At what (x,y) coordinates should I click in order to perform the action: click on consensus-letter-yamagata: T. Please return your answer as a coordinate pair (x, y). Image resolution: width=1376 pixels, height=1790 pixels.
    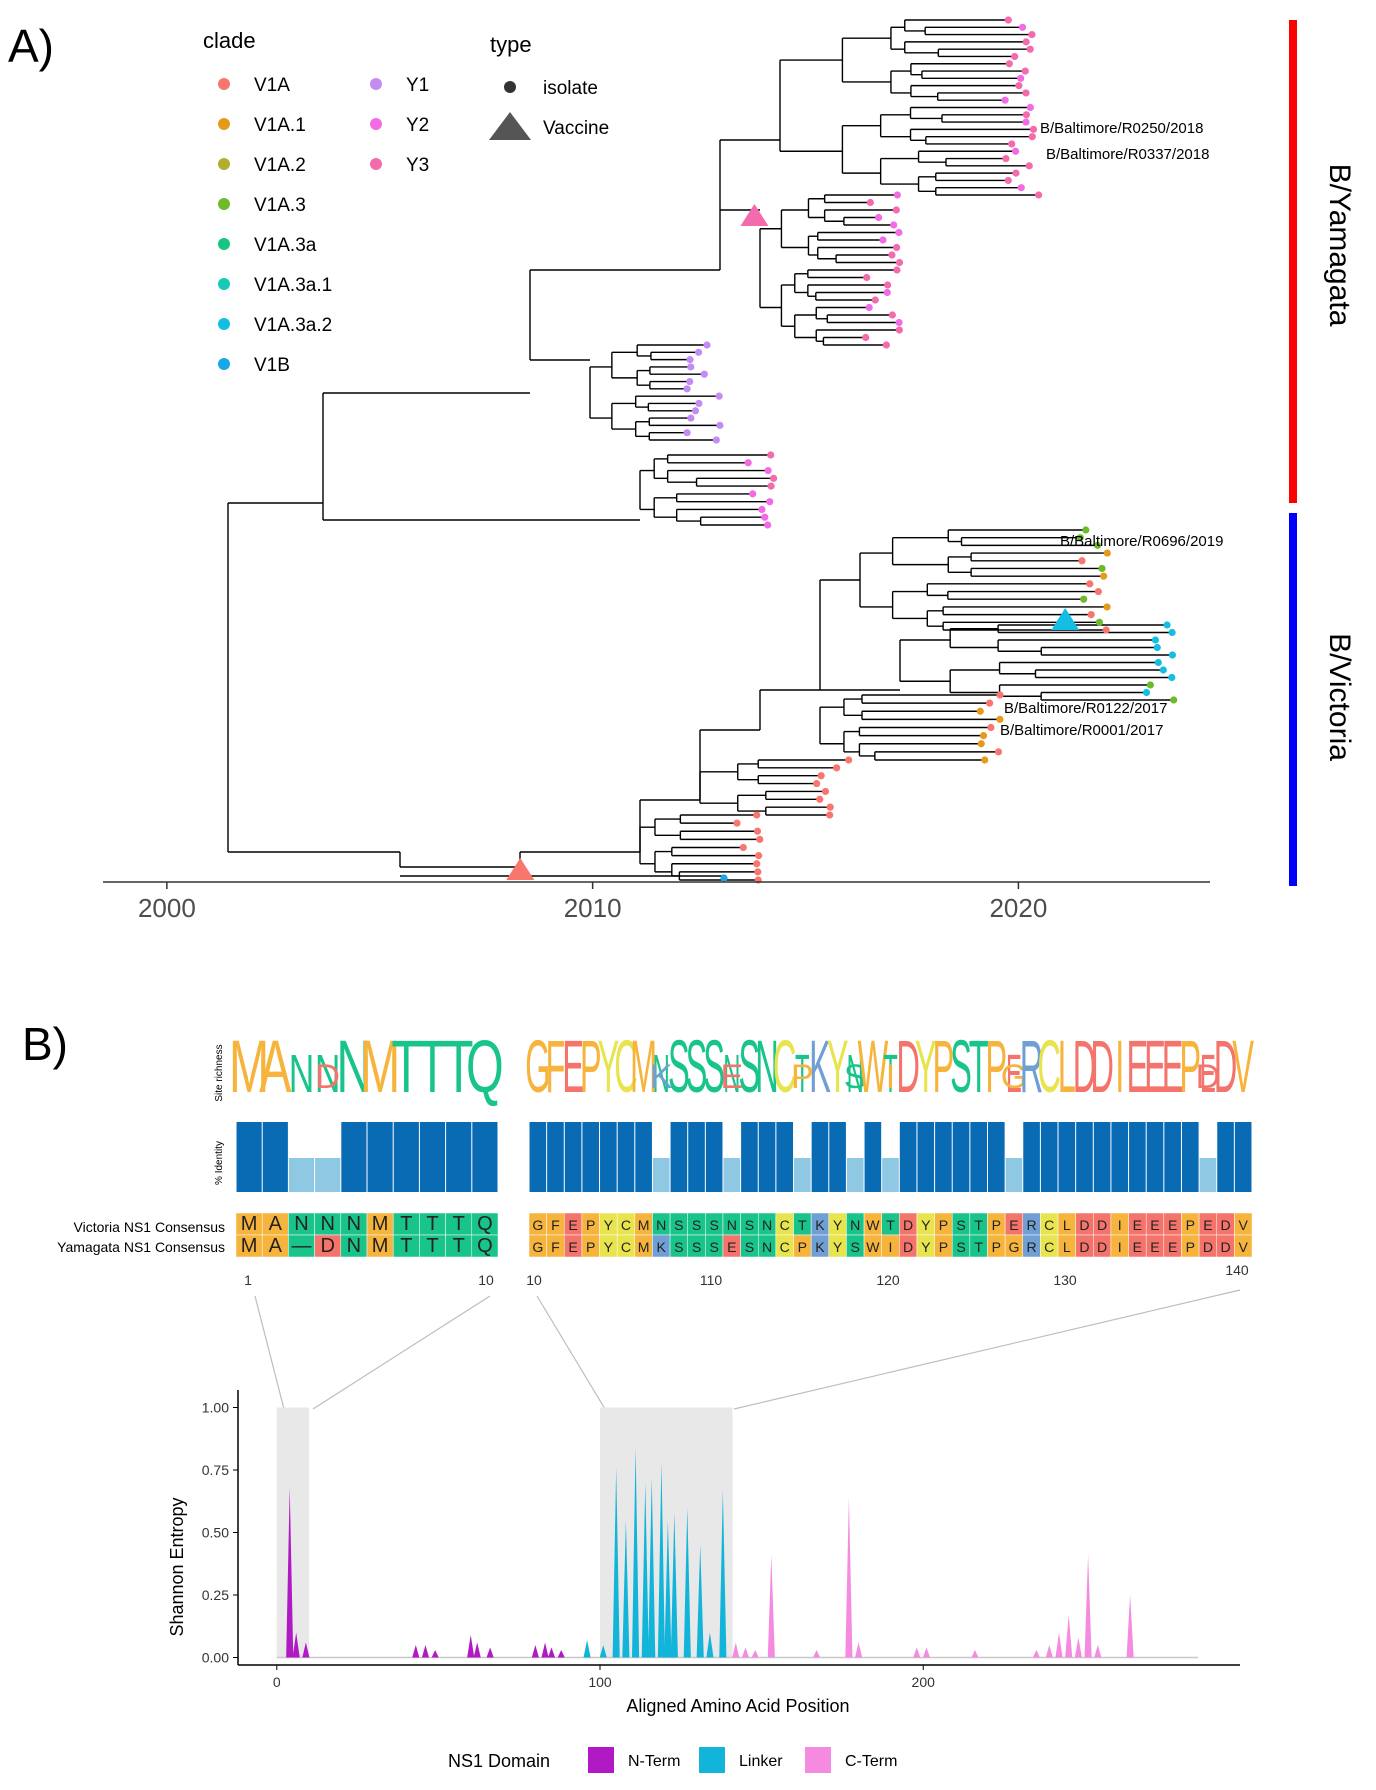
    Looking at the image, I should click on (459, 1246).